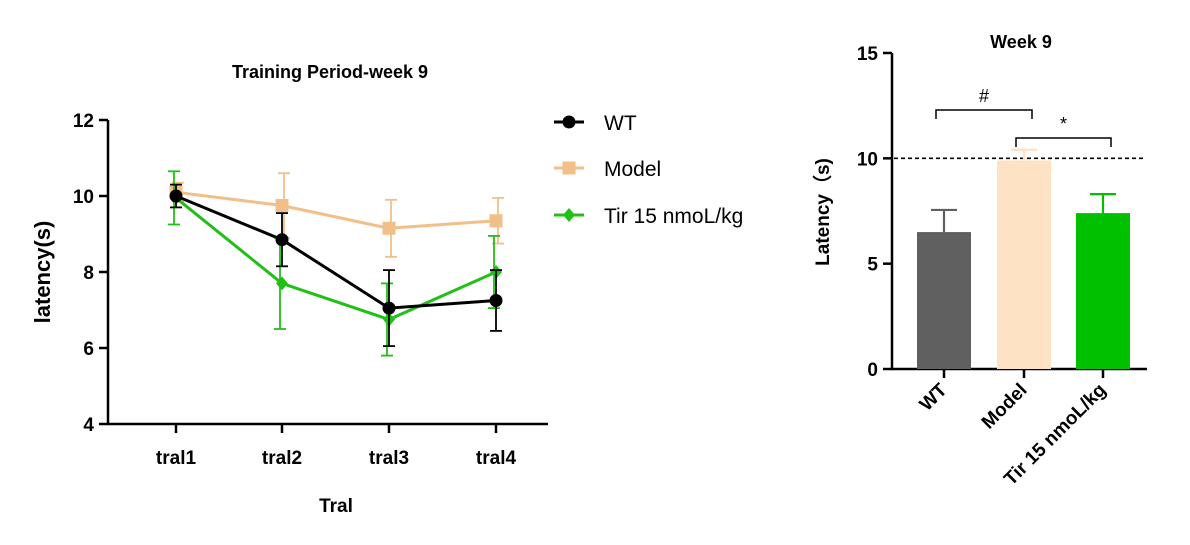 The width and height of the screenshot is (1190, 545). I want to click on line-chart-title: Training Period-week 9, so click(330, 72).